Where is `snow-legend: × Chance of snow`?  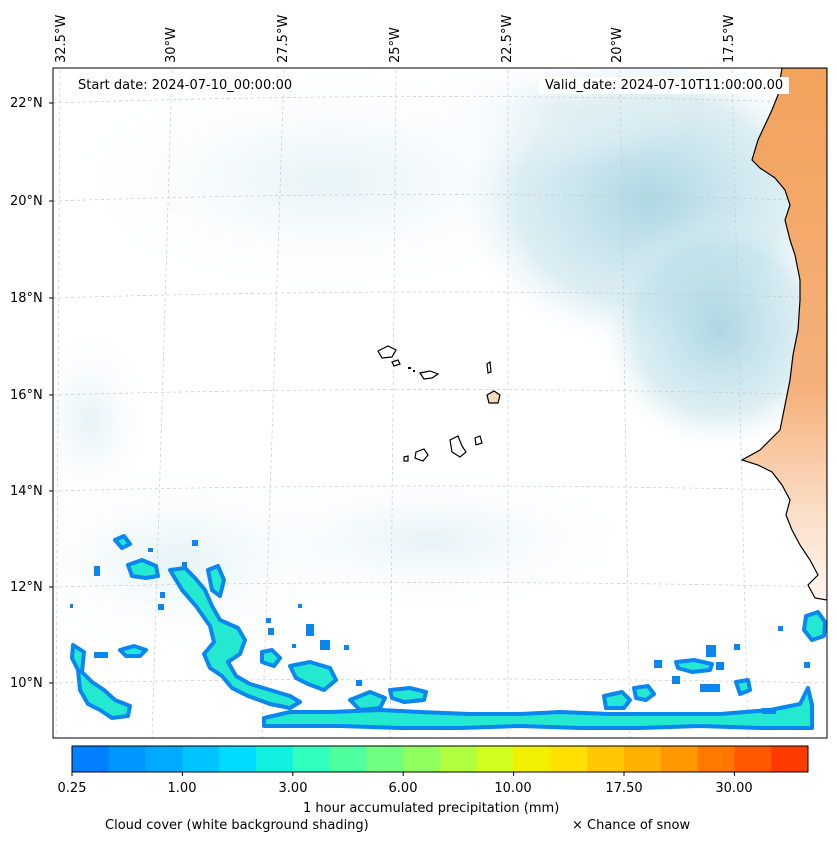
snow-legend: × Chance of snow is located at coordinates (631, 825).